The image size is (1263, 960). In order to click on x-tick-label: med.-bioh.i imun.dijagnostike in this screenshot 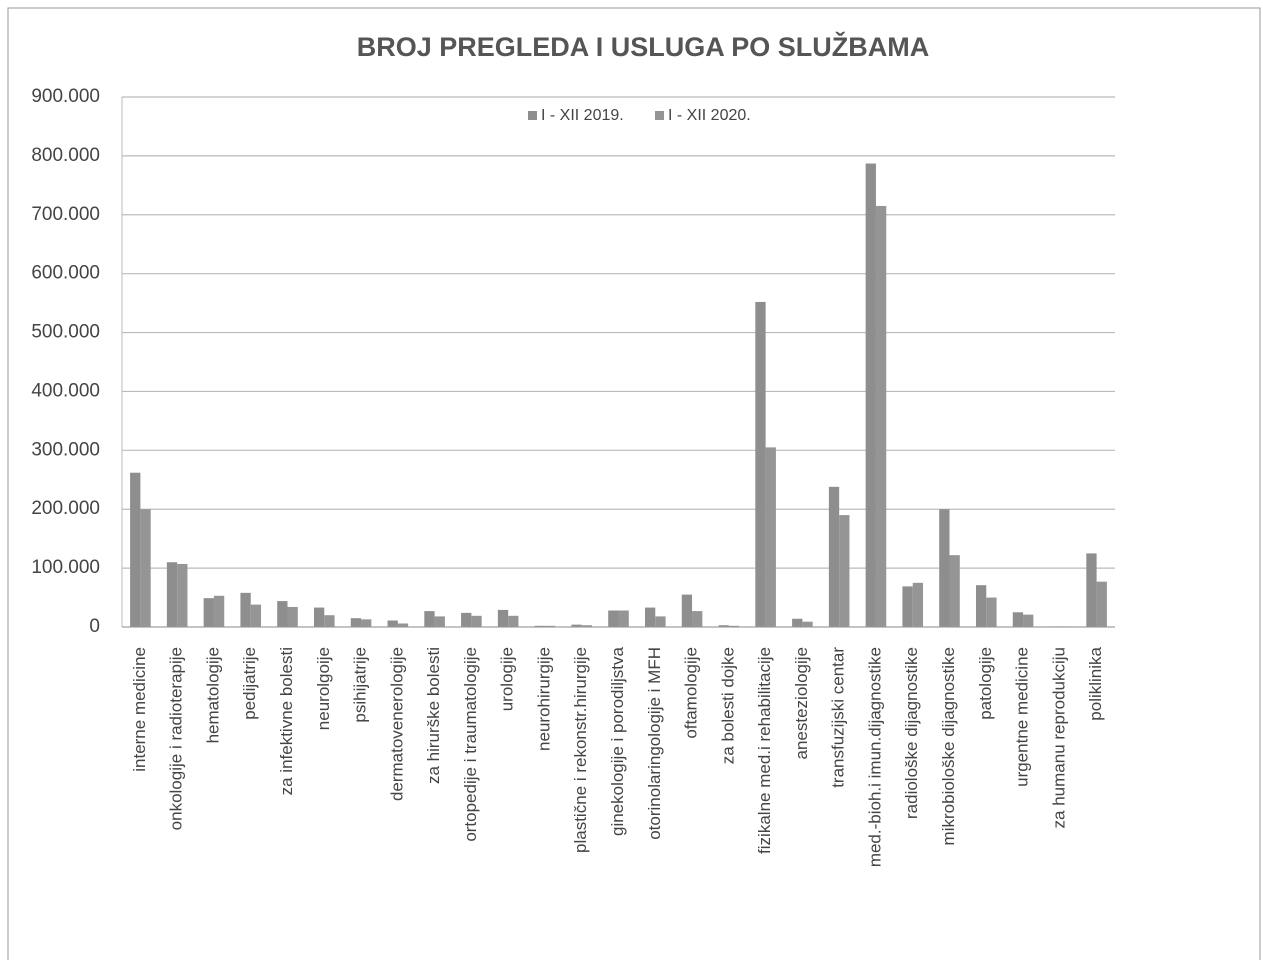, I will do `click(874, 757)`.